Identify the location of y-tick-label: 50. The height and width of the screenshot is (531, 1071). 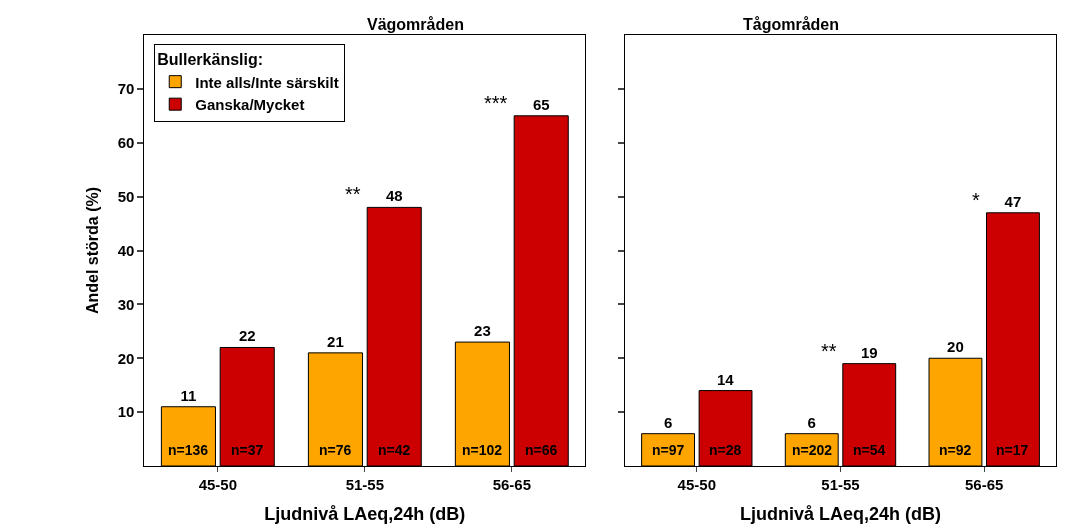
(126, 196).